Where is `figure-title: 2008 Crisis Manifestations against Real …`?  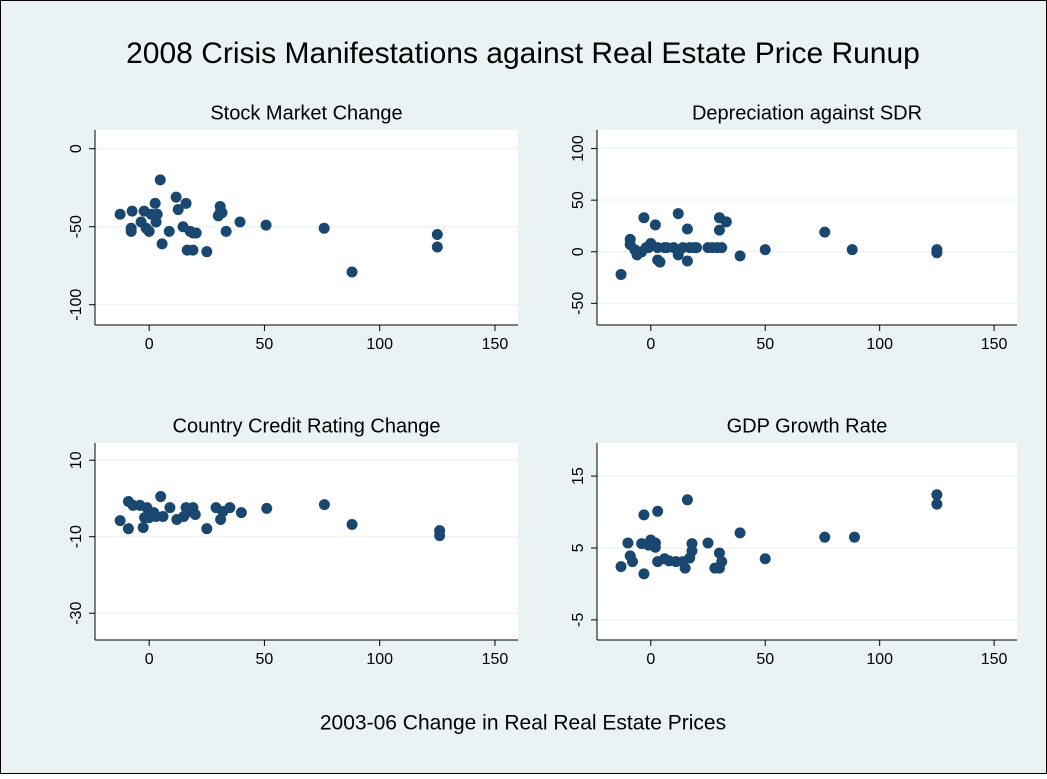 figure-title: 2008 Crisis Manifestations against Real … is located at coordinates (523, 53).